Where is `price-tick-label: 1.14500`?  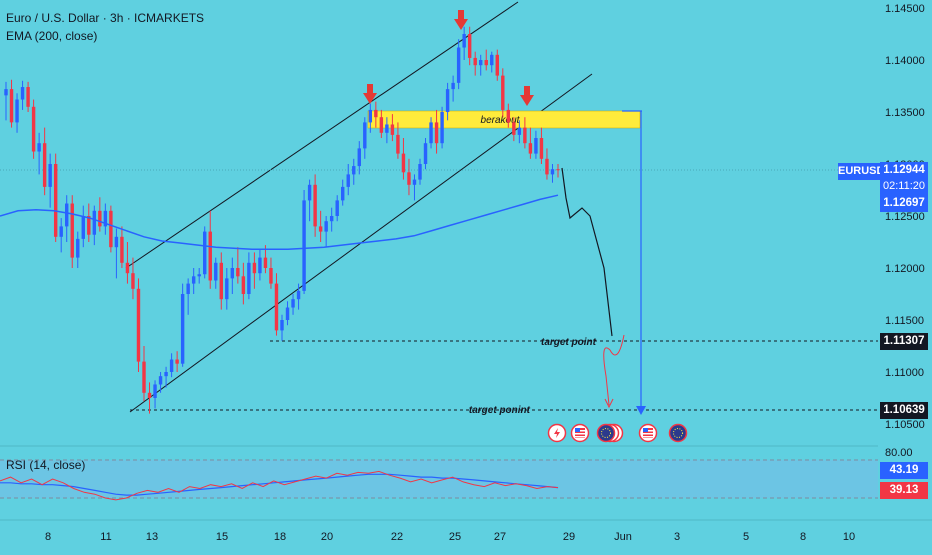
price-tick-label: 1.14500 is located at coordinates (905, 9).